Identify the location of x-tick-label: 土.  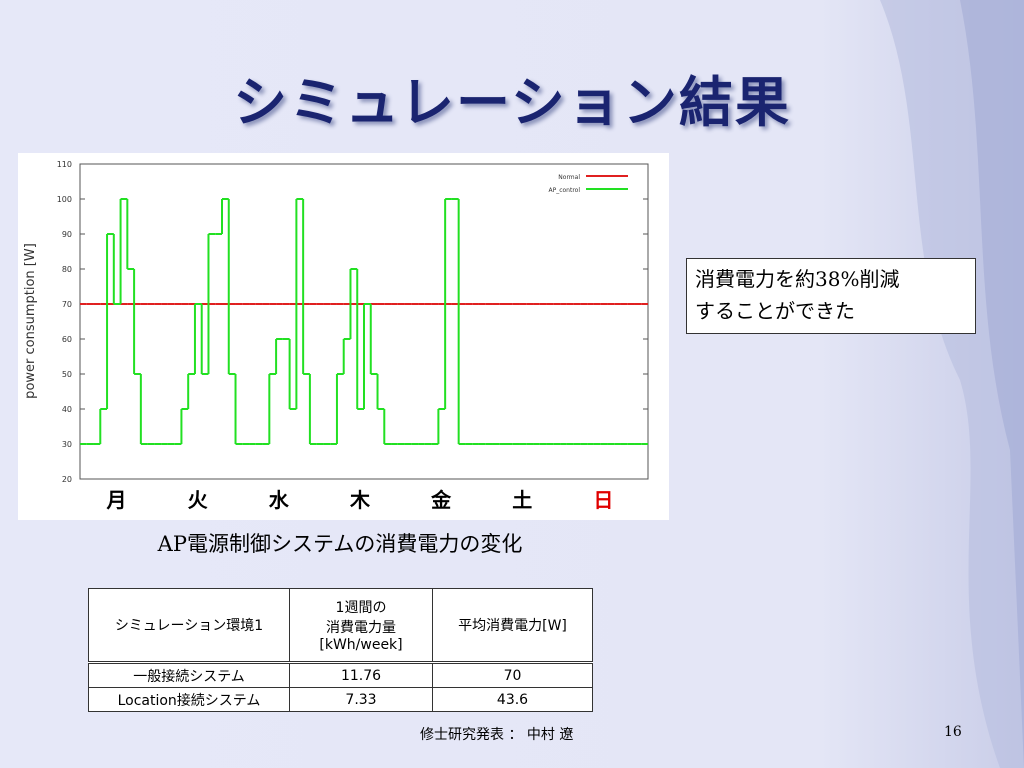
(522, 500).